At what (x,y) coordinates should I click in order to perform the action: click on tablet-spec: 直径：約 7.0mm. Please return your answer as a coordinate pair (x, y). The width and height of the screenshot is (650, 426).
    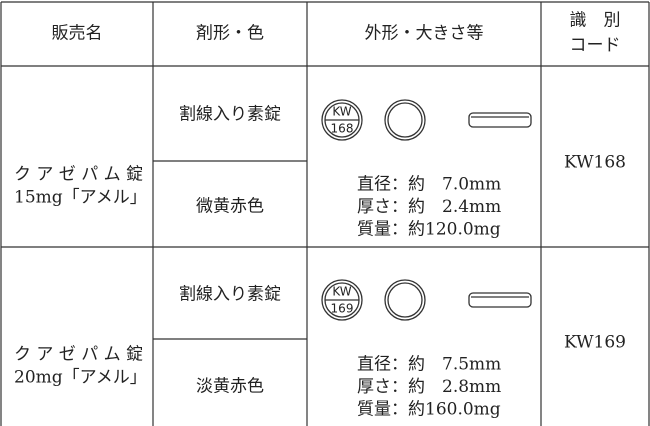
    Looking at the image, I should click on (429, 185).